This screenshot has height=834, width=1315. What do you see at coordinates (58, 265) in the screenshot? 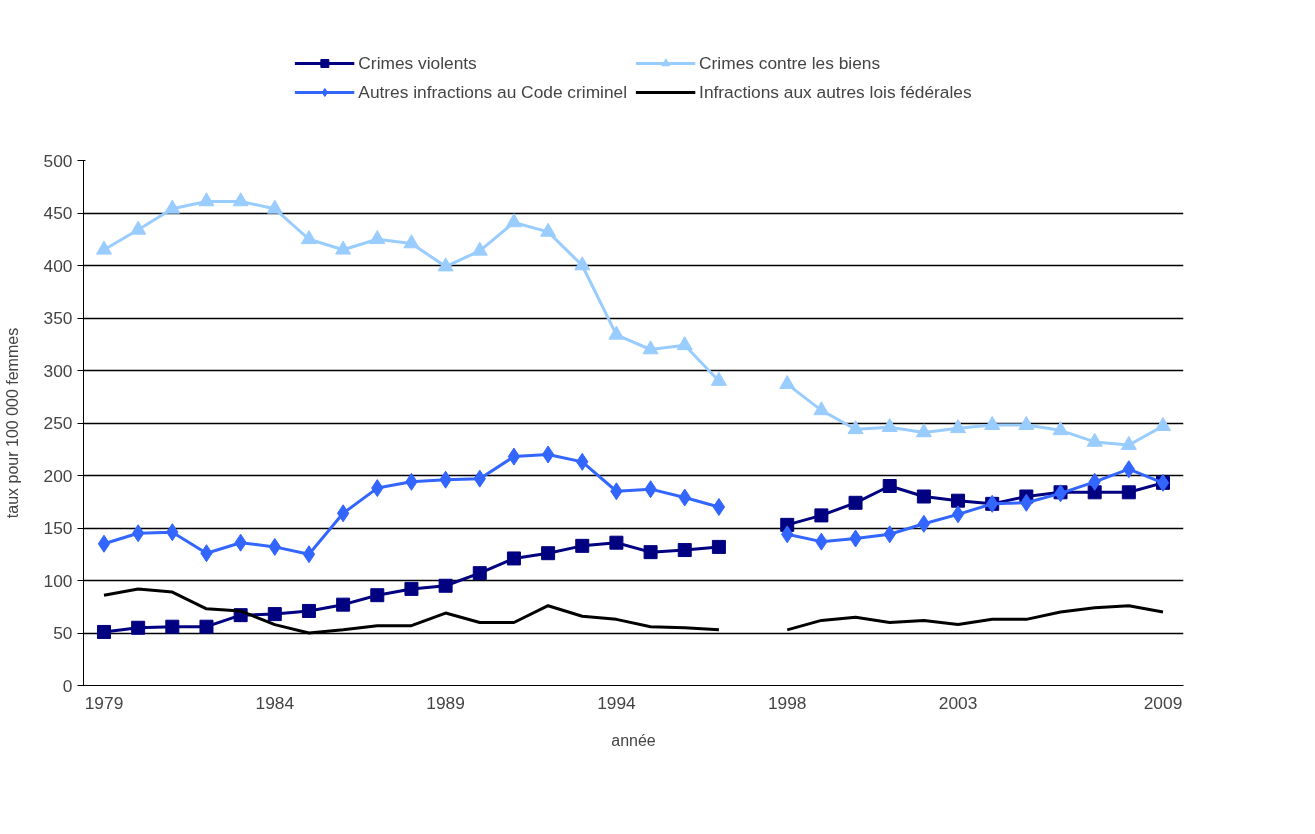
I see `y-tick-label: 400` at bounding box center [58, 265].